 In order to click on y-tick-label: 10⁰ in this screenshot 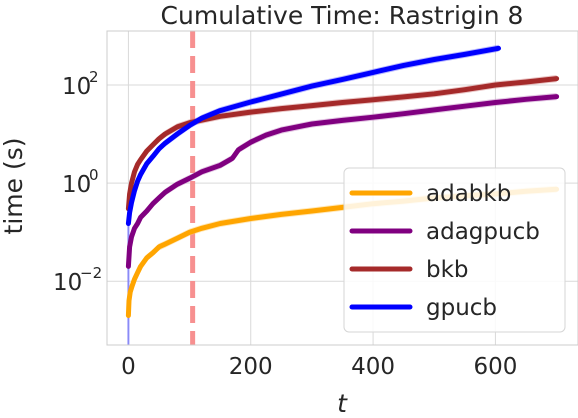, I will do `click(80, 182)`.